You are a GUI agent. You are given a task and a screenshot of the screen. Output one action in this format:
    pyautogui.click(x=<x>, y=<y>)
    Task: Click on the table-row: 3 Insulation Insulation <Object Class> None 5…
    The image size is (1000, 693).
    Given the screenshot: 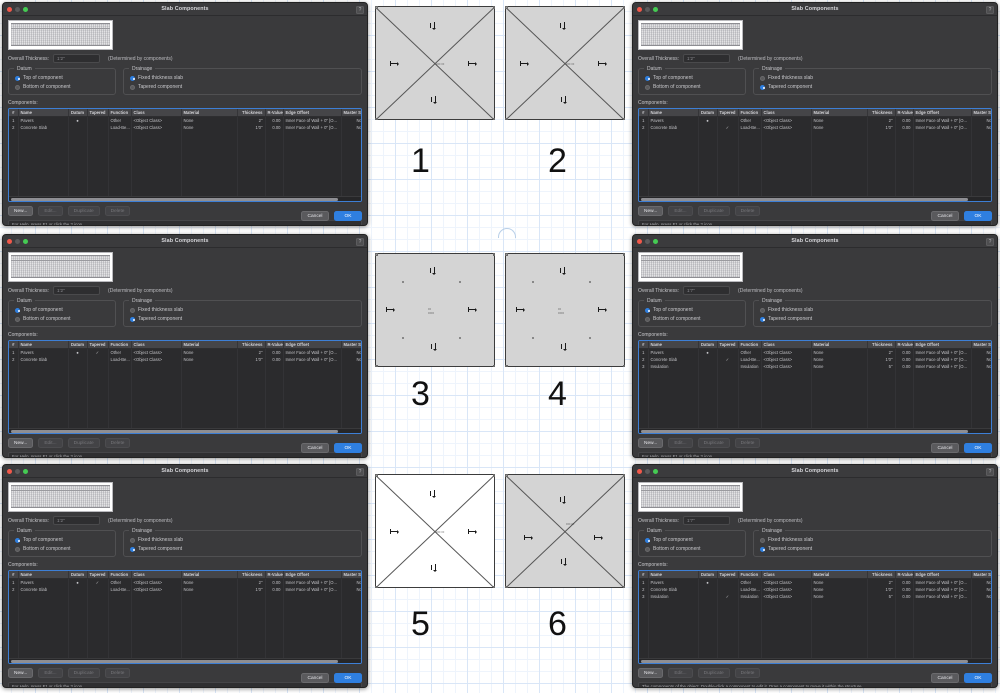 What is the action you would take?
    pyautogui.click(x=815, y=366)
    